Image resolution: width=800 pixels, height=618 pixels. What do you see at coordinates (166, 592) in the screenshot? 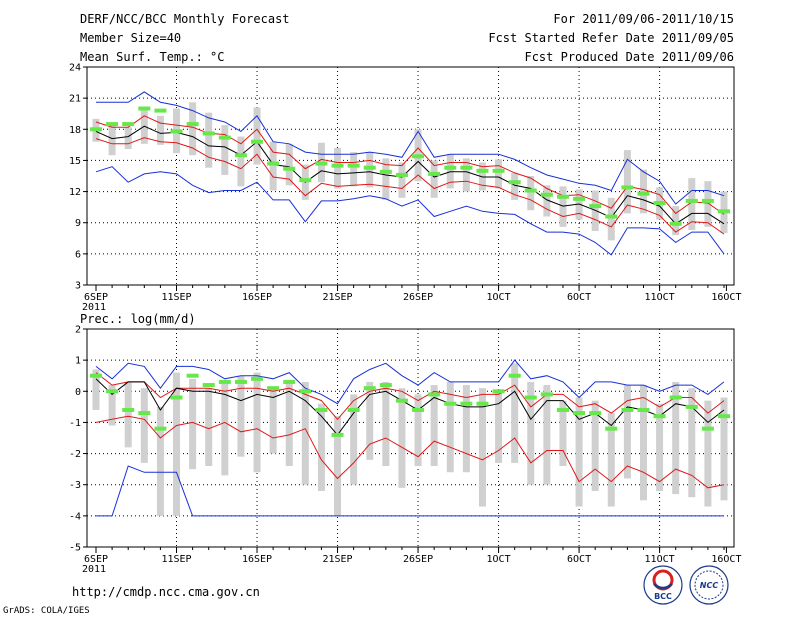
I see `source-url: http://cmdp.ncc.cma.gov.cn` at bounding box center [166, 592].